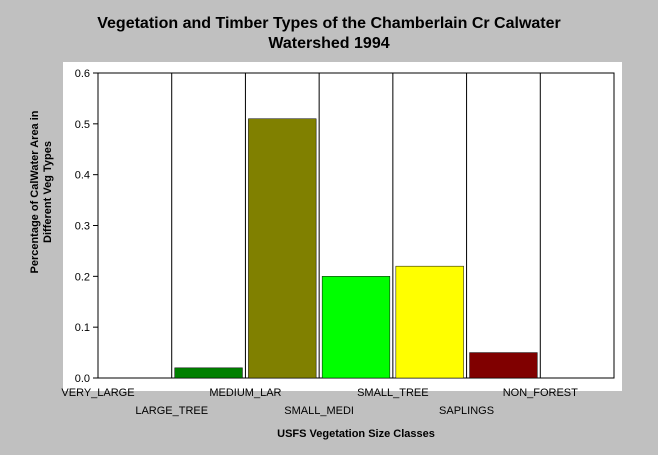  I want to click on x-axis-label: USFS Vegetation Size Classes, so click(356, 434).